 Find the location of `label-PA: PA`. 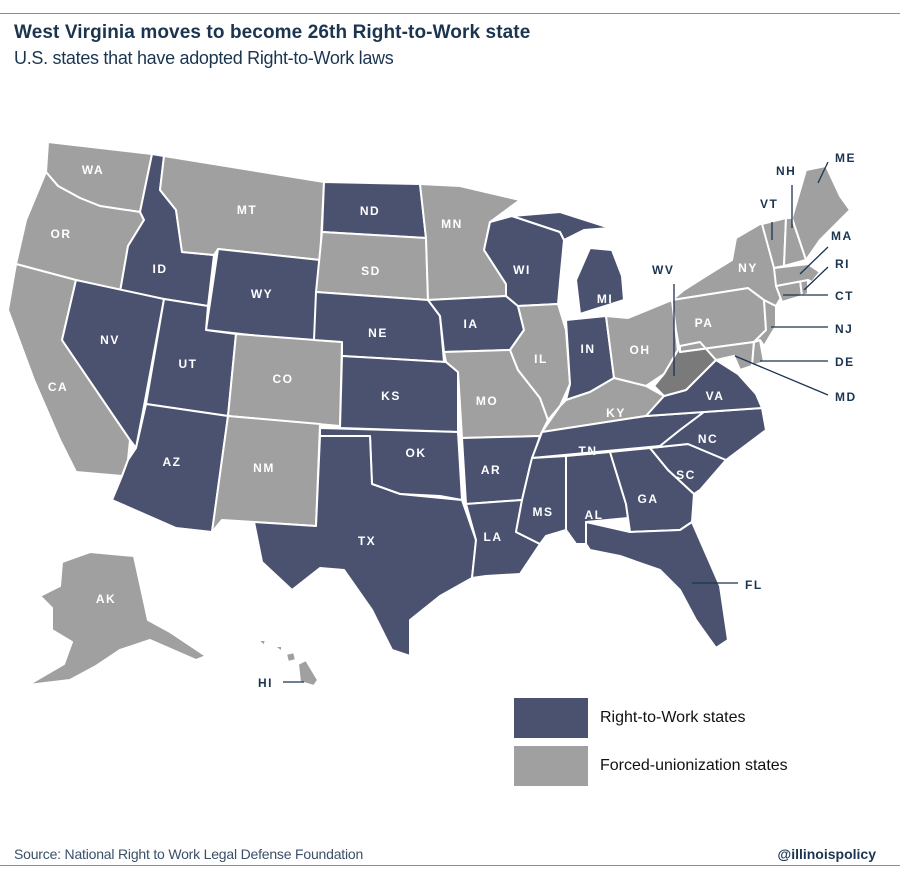

label-PA: PA is located at coordinates (704, 323).